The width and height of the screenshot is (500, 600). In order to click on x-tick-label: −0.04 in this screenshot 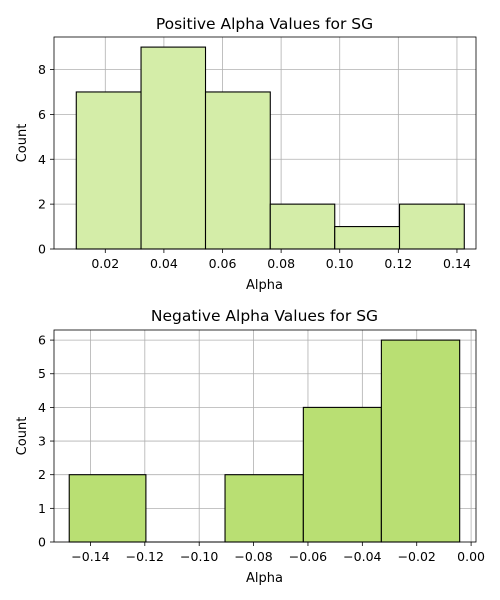, I will do `click(362, 556)`.